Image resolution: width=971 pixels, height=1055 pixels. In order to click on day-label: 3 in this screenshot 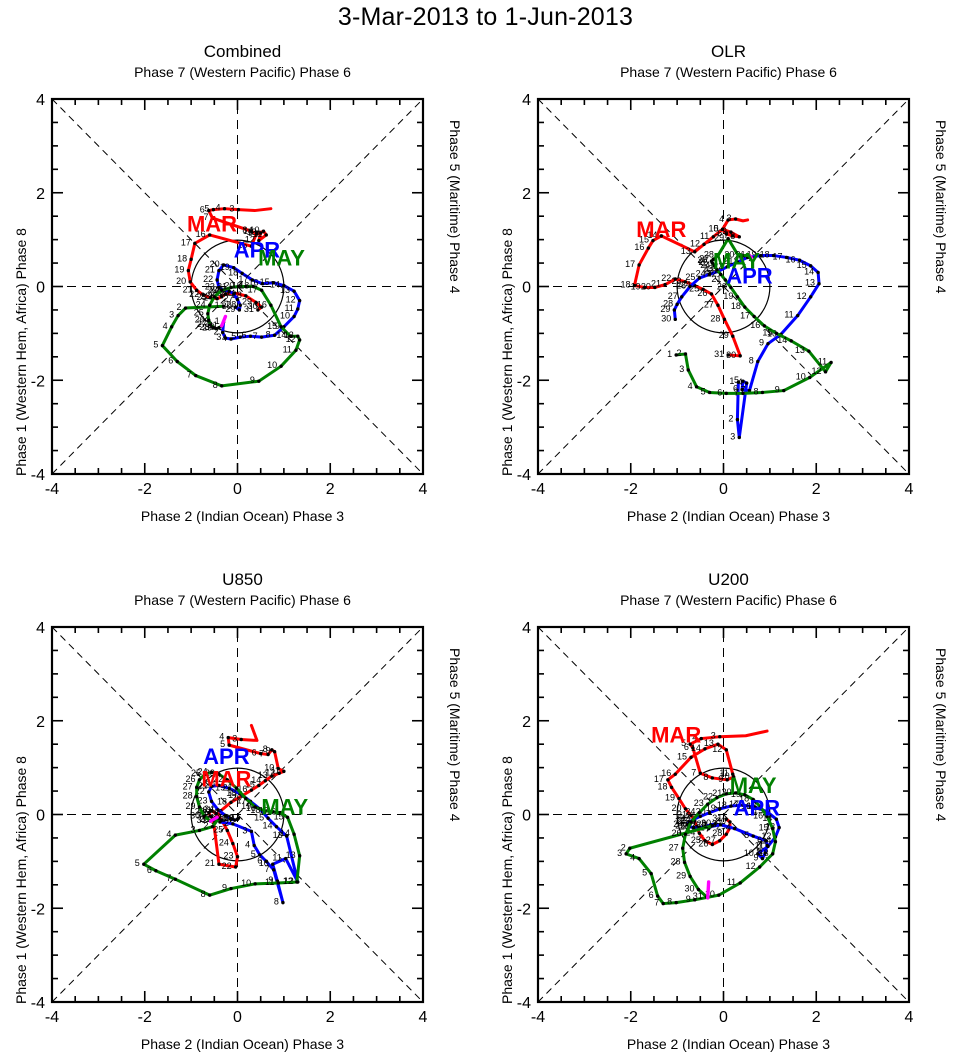, I will do `click(619, 853)`.